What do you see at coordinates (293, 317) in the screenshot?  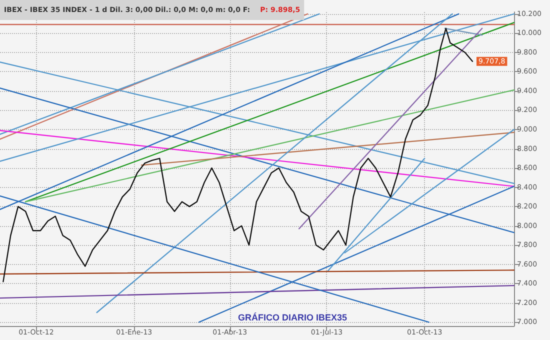 I see `annotation: GRÁFICO DIARIO IBEX35` at bounding box center [293, 317].